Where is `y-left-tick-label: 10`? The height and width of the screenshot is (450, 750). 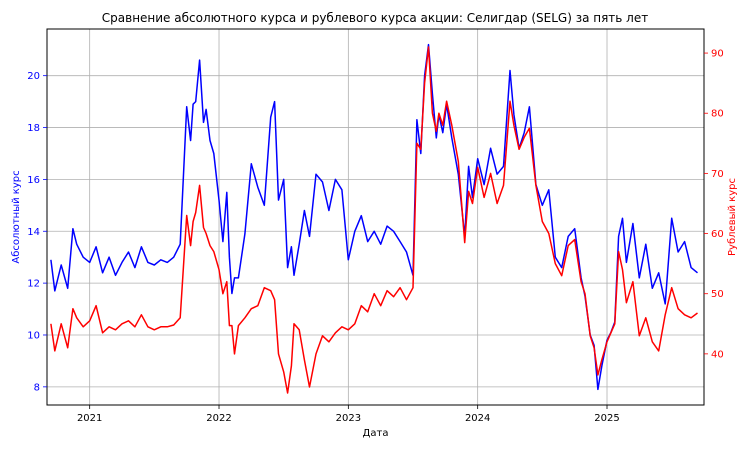 y-left-tick-label: 10 is located at coordinates (33, 335).